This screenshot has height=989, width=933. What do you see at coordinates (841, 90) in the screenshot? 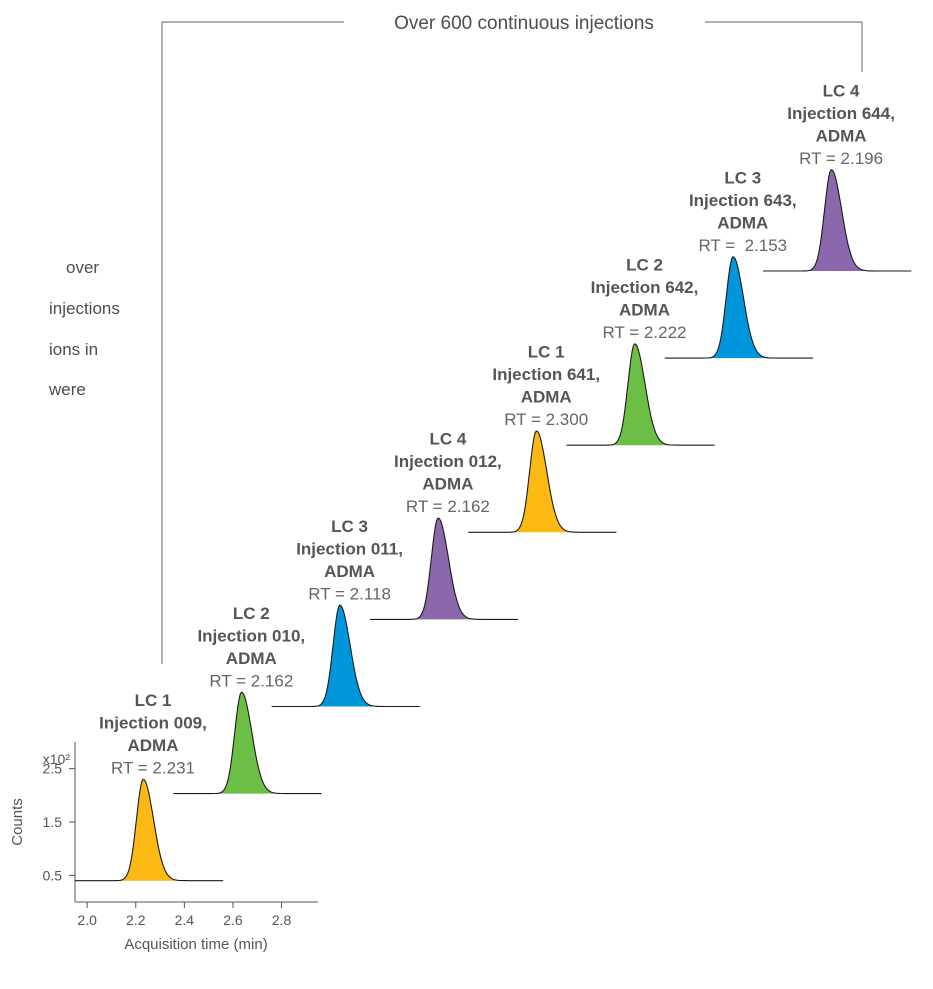
I see `peak-8-lc-label: LC 4` at bounding box center [841, 90].